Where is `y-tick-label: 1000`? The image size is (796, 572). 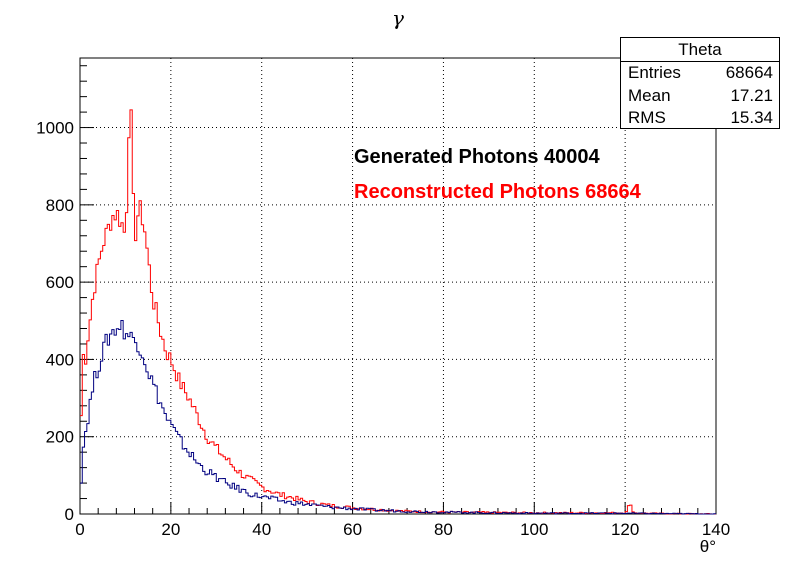
y-tick-label: 1000 is located at coordinates (55, 128).